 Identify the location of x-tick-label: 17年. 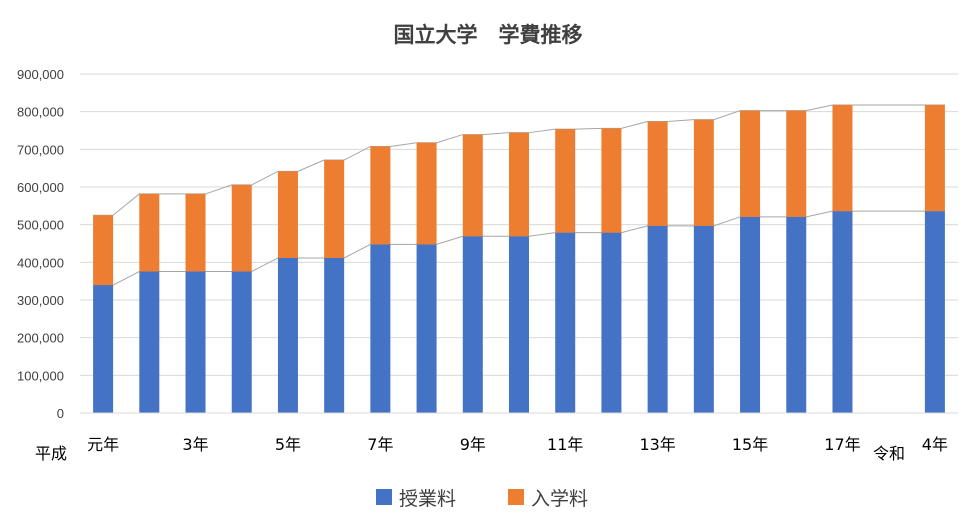
(842, 444).